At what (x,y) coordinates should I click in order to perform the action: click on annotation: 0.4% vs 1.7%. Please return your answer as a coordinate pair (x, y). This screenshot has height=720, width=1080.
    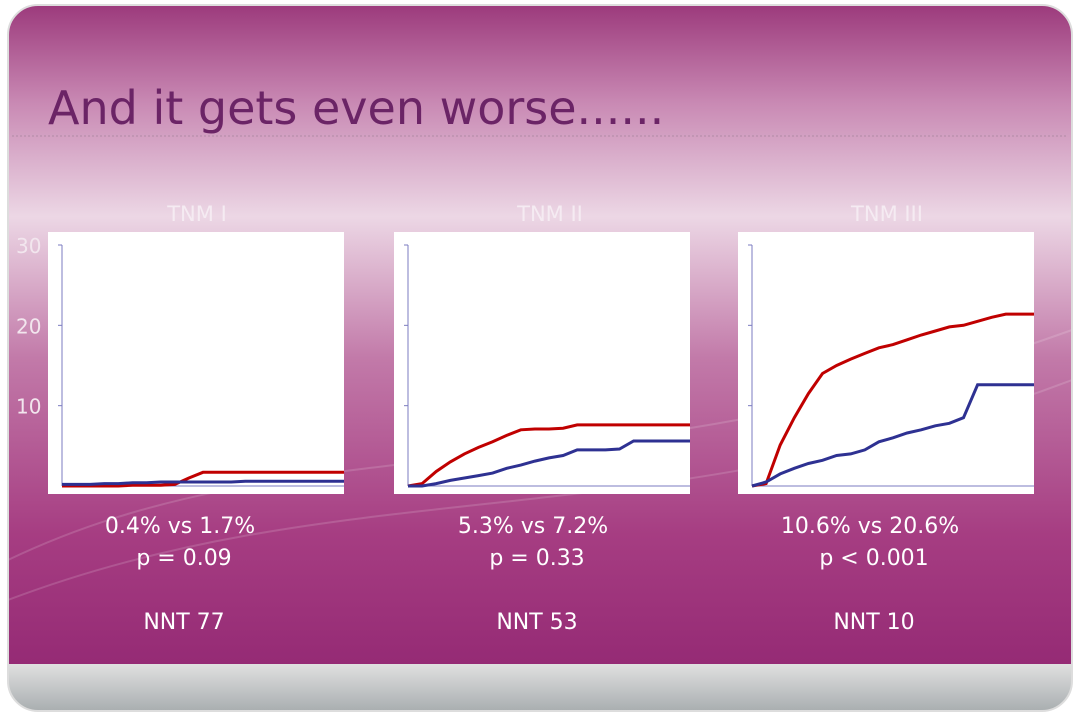
    Looking at the image, I should click on (180, 526).